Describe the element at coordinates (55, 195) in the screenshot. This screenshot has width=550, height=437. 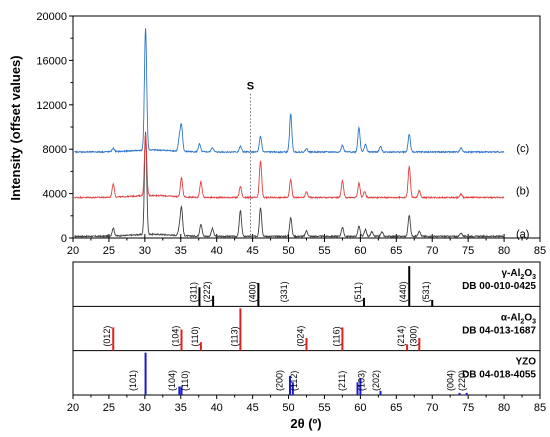
I see `y-tick-label: 4000` at that location.